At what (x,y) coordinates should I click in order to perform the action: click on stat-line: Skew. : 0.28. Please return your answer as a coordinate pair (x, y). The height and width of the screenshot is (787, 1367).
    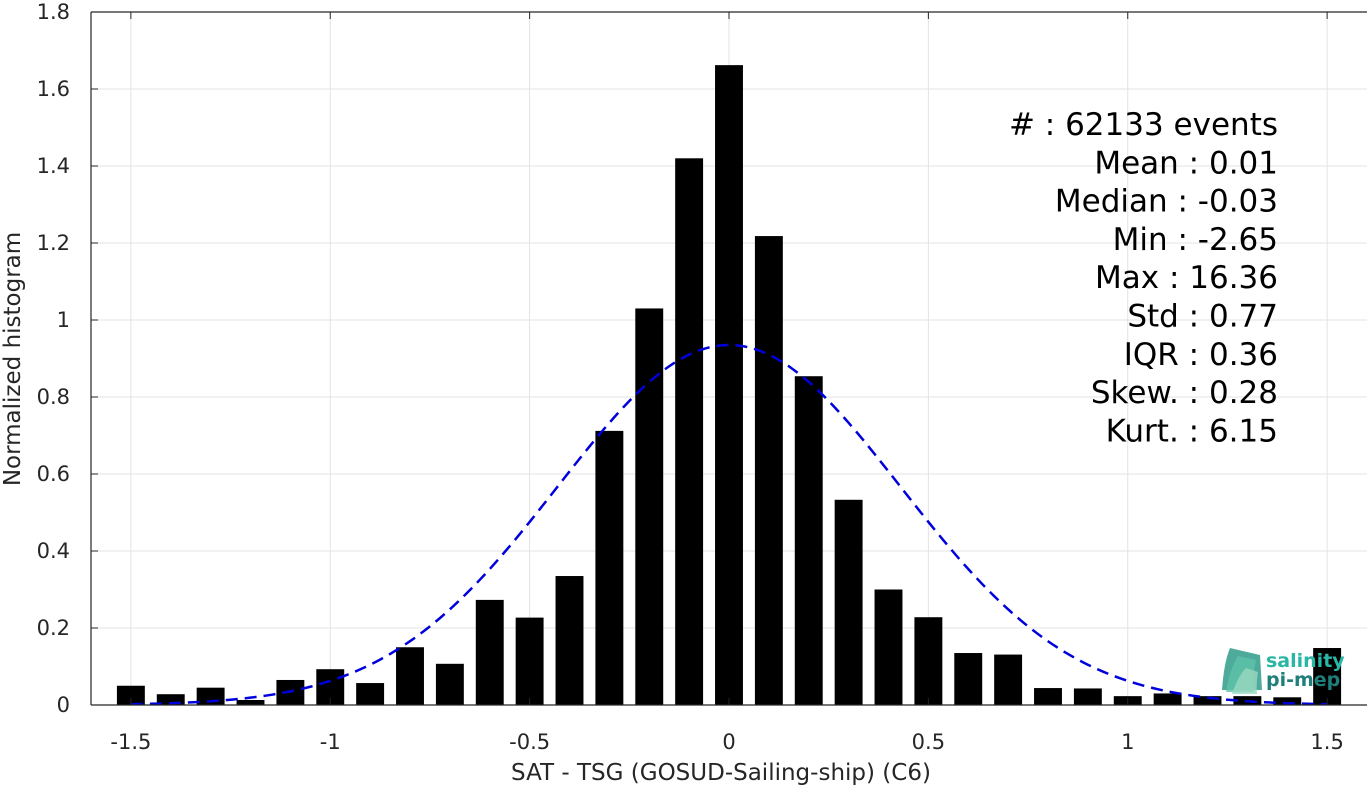
    Looking at the image, I should click on (1184, 393).